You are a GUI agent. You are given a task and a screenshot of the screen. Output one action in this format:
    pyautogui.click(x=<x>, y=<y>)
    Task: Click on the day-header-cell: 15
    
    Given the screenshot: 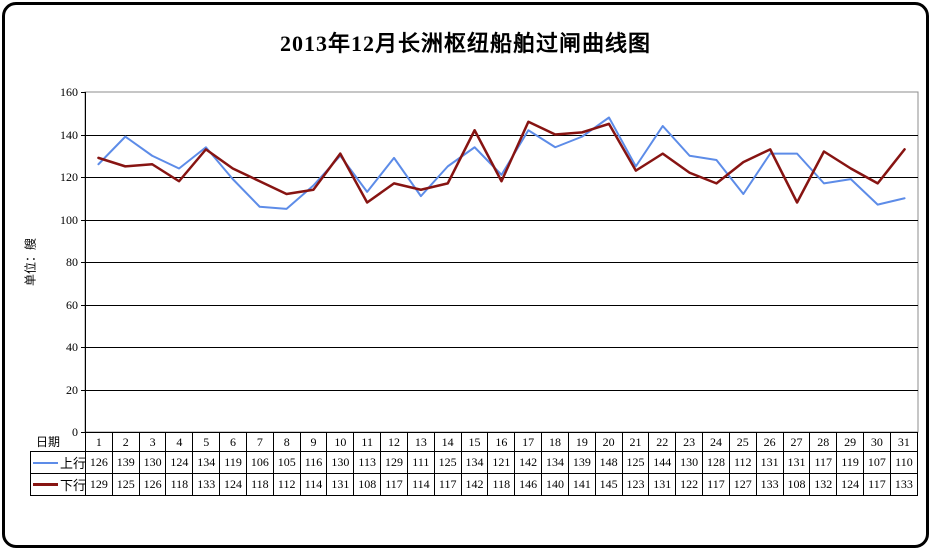 What is the action you would take?
    pyautogui.click(x=474, y=442)
    